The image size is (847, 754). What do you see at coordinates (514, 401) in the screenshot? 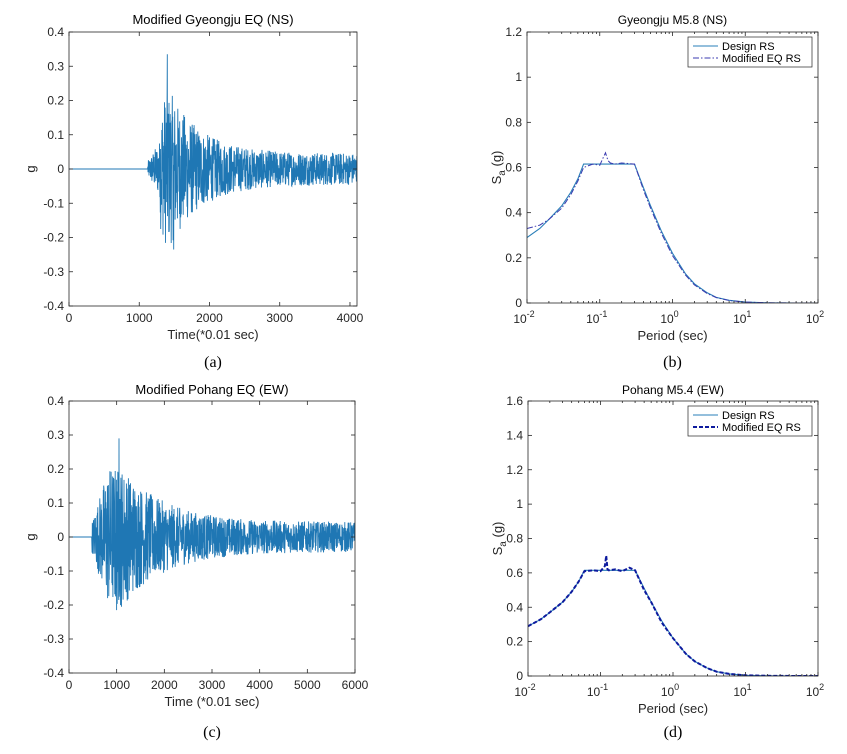
I see `y-tick-label: 1.6` at bounding box center [514, 401].